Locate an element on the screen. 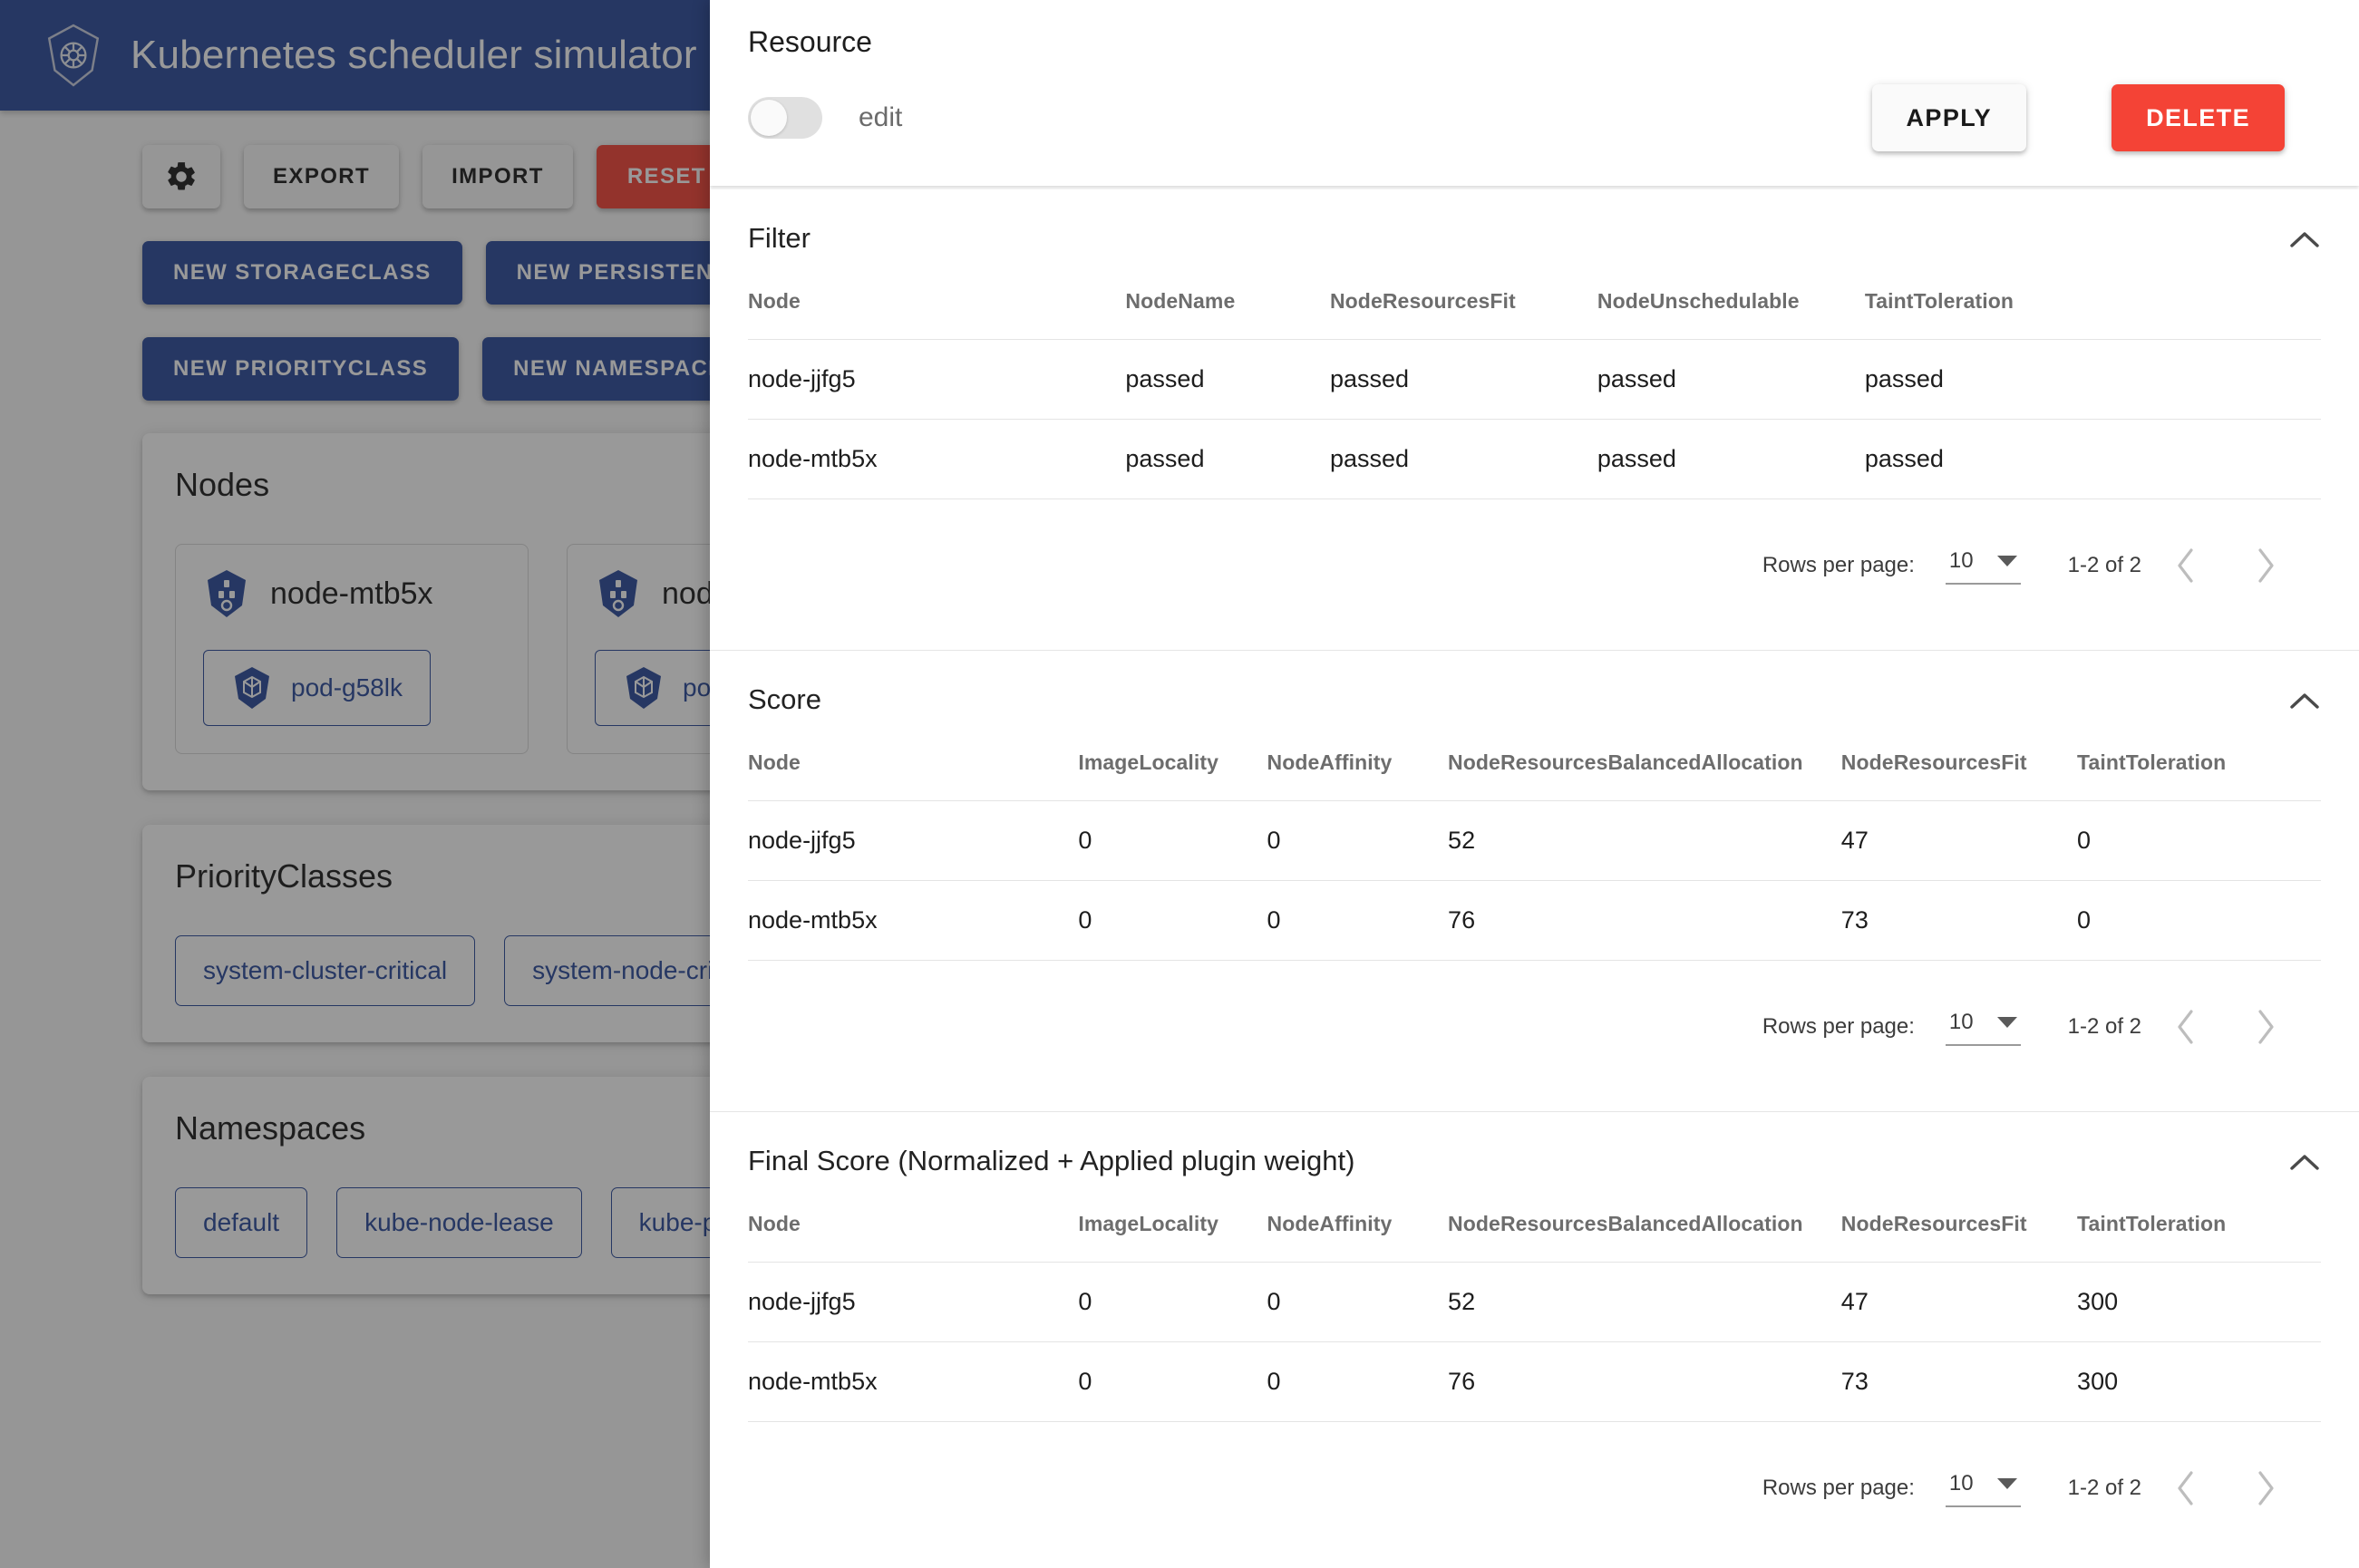 The height and width of the screenshot is (1568, 2359). node-card: node-mtb5x pod-g58lk is located at coordinates (352, 649).